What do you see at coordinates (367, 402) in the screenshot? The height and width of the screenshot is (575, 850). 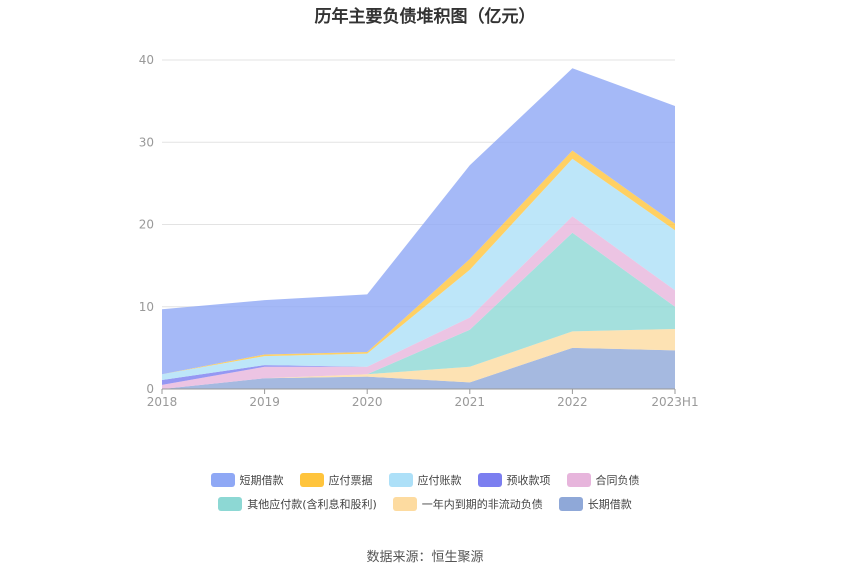 I see `x-tick-label: 2020` at bounding box center [367, 402].